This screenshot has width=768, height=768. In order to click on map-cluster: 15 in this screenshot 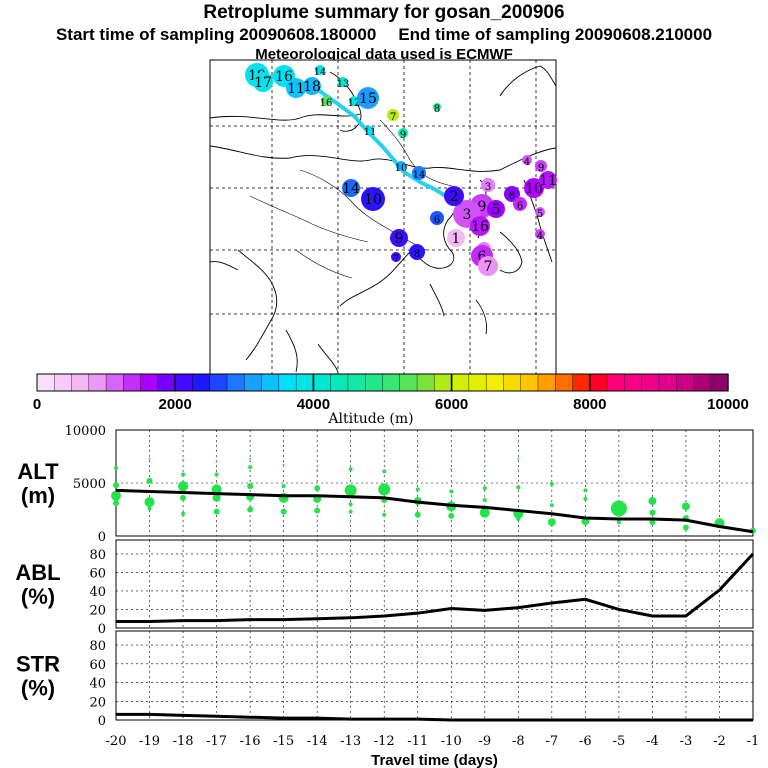, I will do `click(368, 98)`.